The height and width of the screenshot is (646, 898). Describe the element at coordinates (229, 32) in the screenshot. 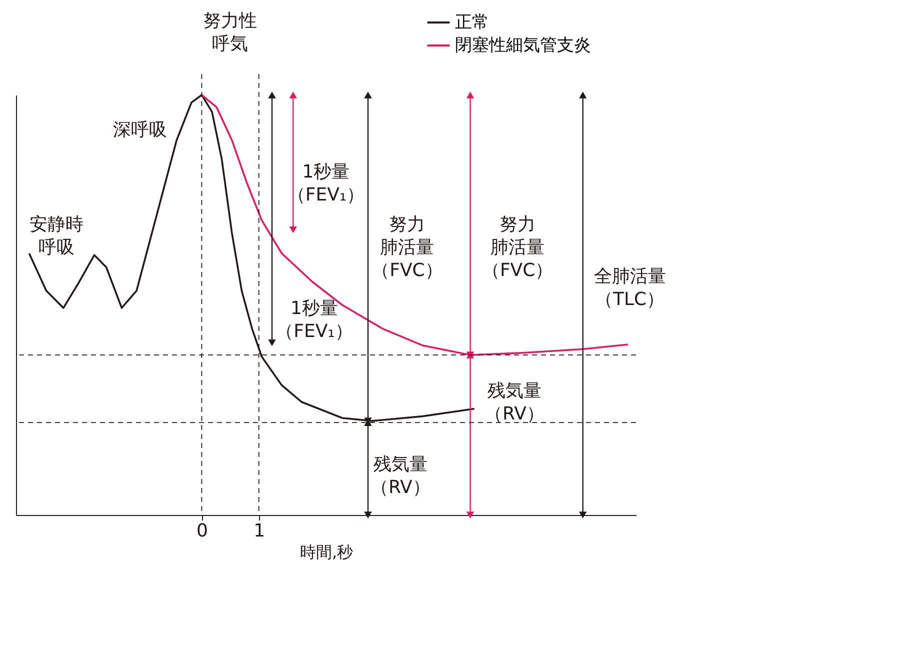

I see `text: 努力性呼気` at that location.